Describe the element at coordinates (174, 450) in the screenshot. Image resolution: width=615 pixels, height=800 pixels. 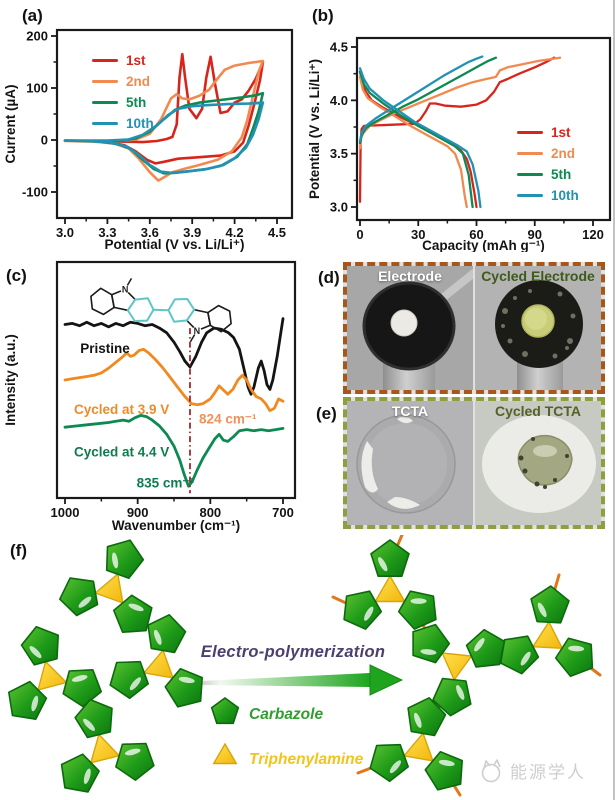
I see `series-Cycled at 4.4 V` at that location.